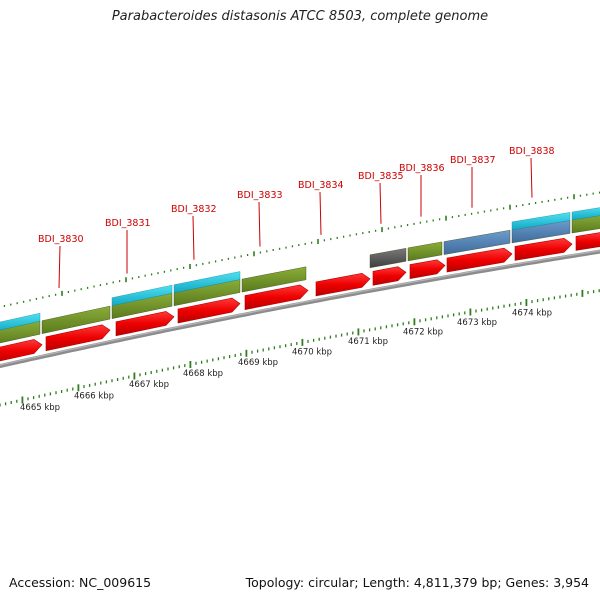 Image resolution: width=600 pixels, height=605 pixels. Describe the element at coordinates (312, 353) in the screenshot. I see `kbp-label: 4670 kbp` at that location.